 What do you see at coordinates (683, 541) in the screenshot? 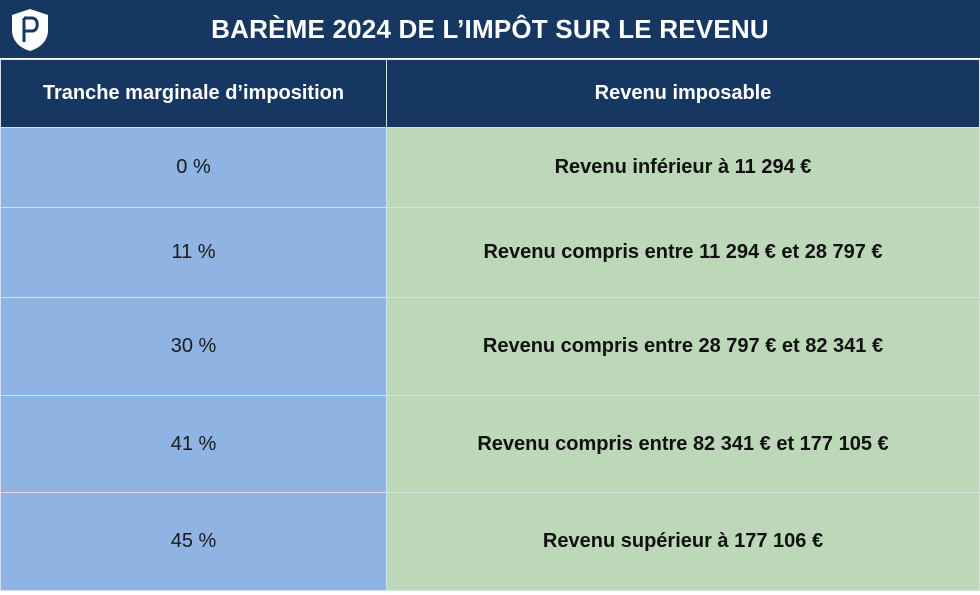
I see `income-cell: Revenu supérieur à 177 106 €` at bounding box center [683, 541].